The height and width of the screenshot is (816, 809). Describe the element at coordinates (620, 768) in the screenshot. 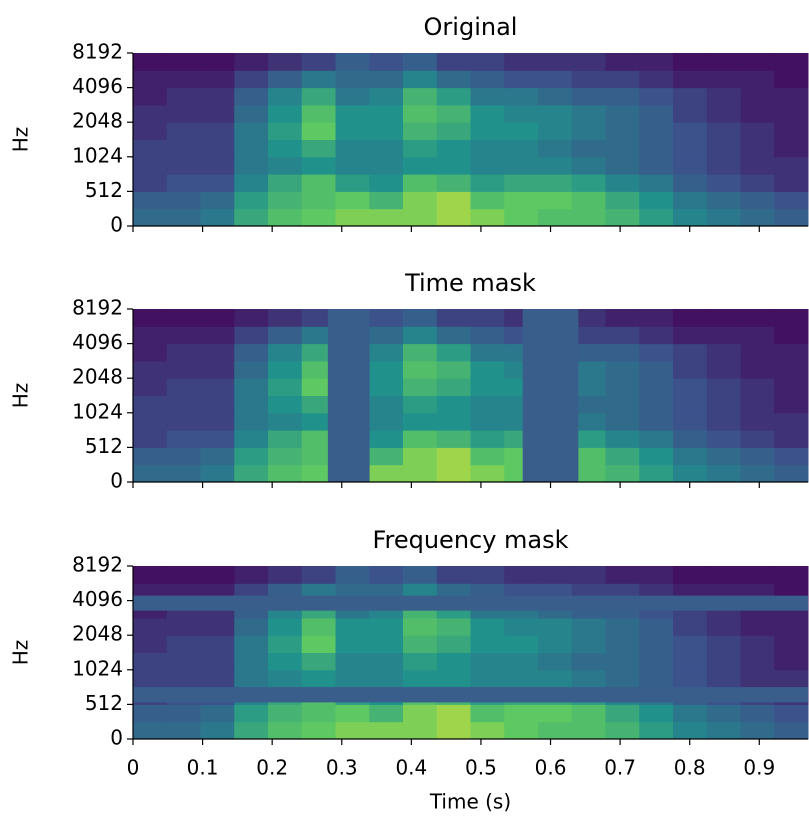

I see `x-tick-label: 0.7` at that location.